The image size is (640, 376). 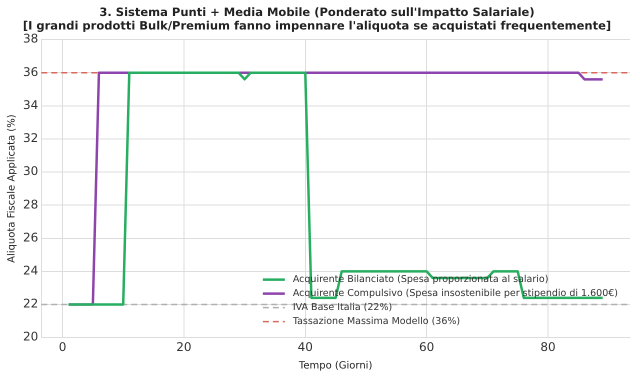 I want to click on y-axis-title: Aliquota Fiscale Applicata (%), so click(x=12, y=188).